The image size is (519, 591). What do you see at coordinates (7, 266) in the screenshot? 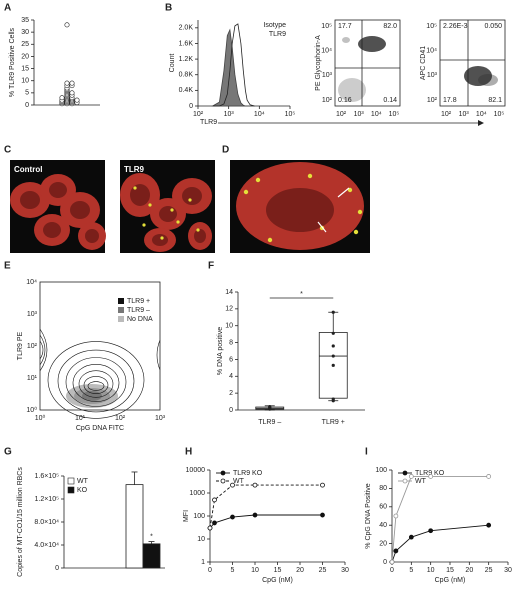
I see `panel-label: E` at bounding box center [7, 266].